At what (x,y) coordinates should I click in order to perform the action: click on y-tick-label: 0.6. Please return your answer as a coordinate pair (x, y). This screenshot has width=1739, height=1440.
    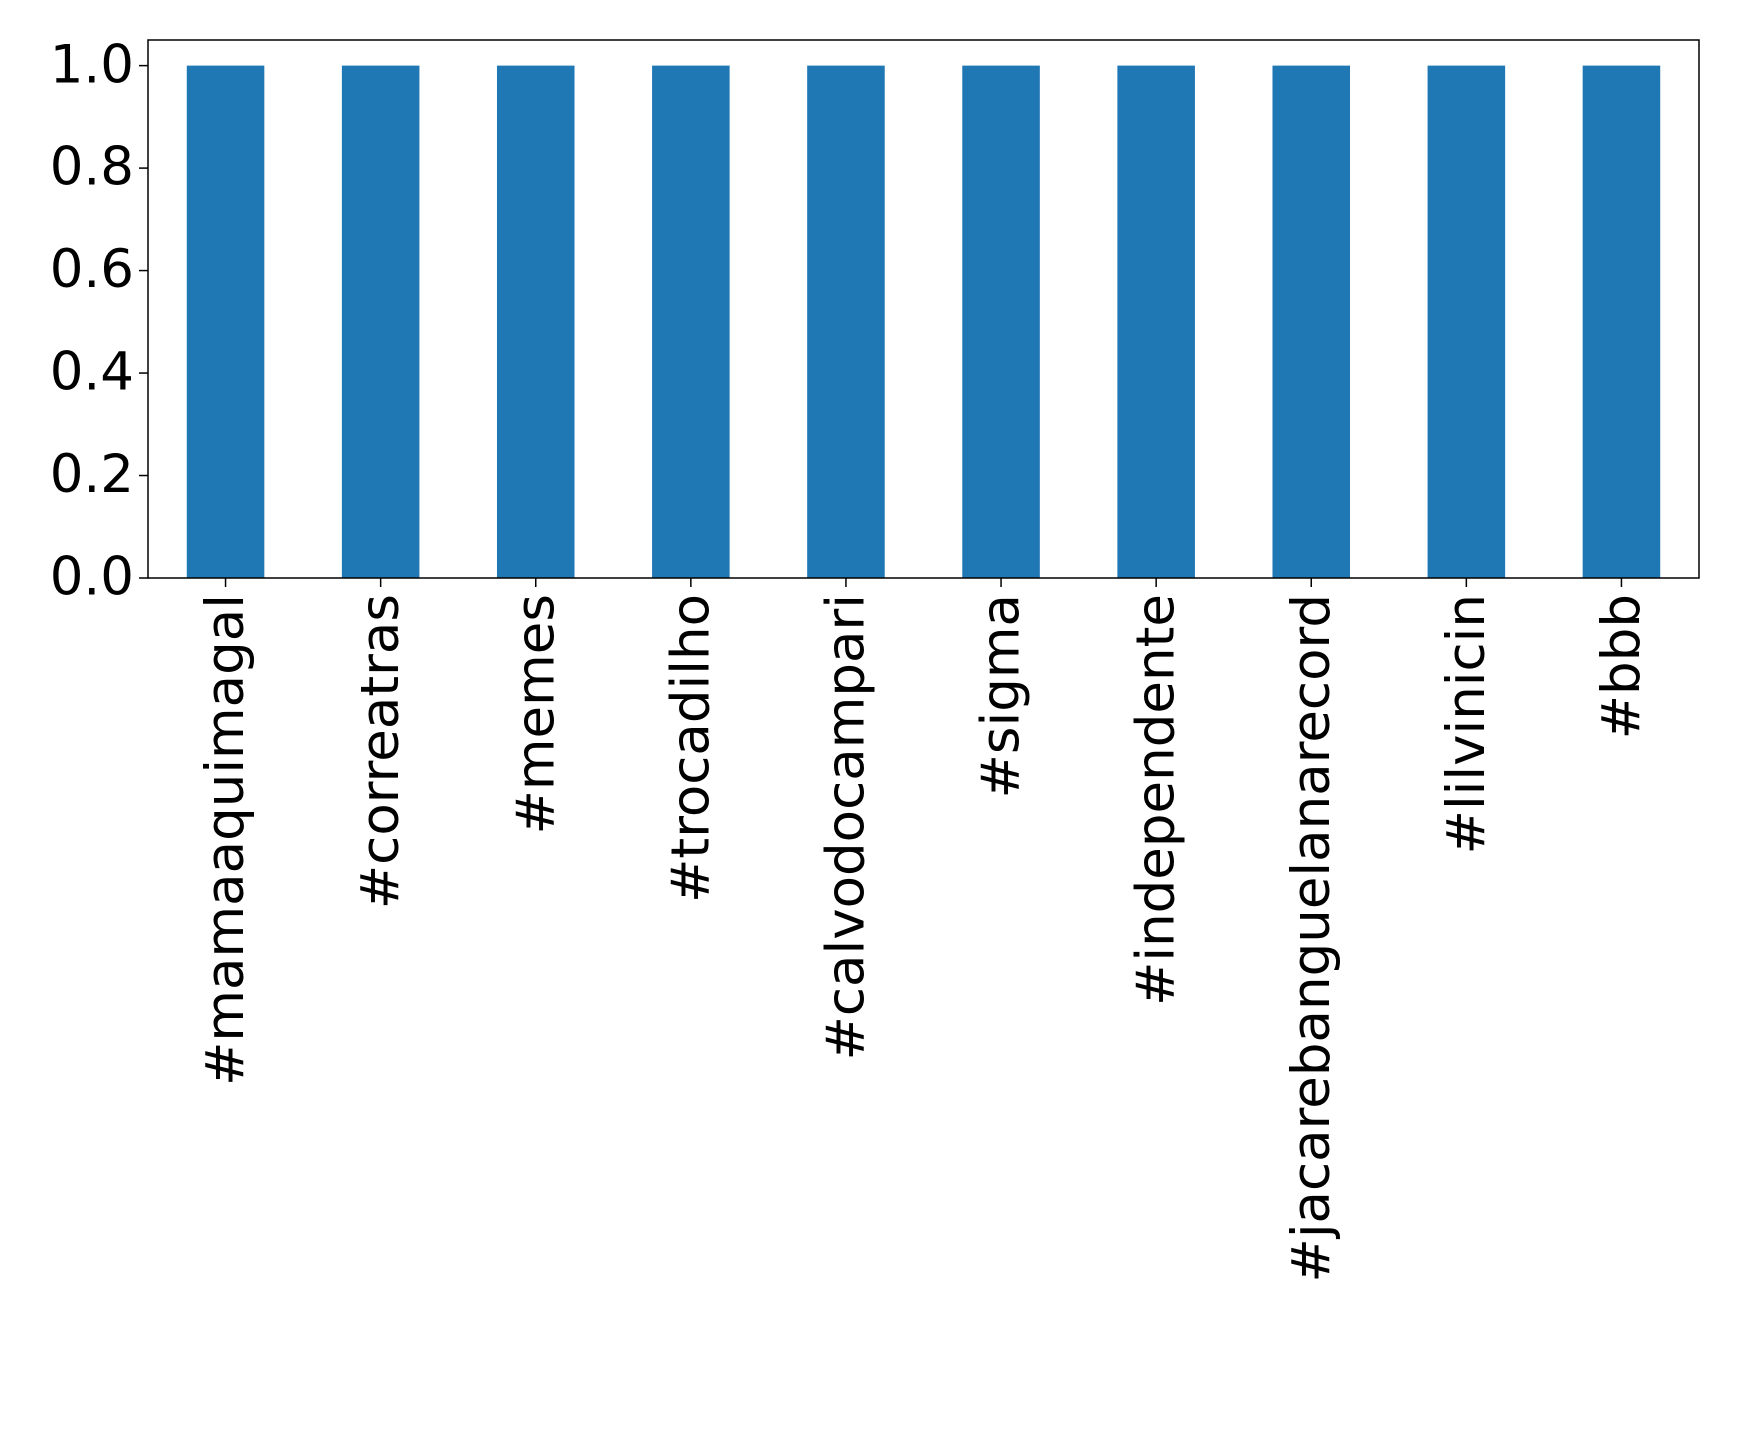
    Looking at the image, I should click on (92, 269).